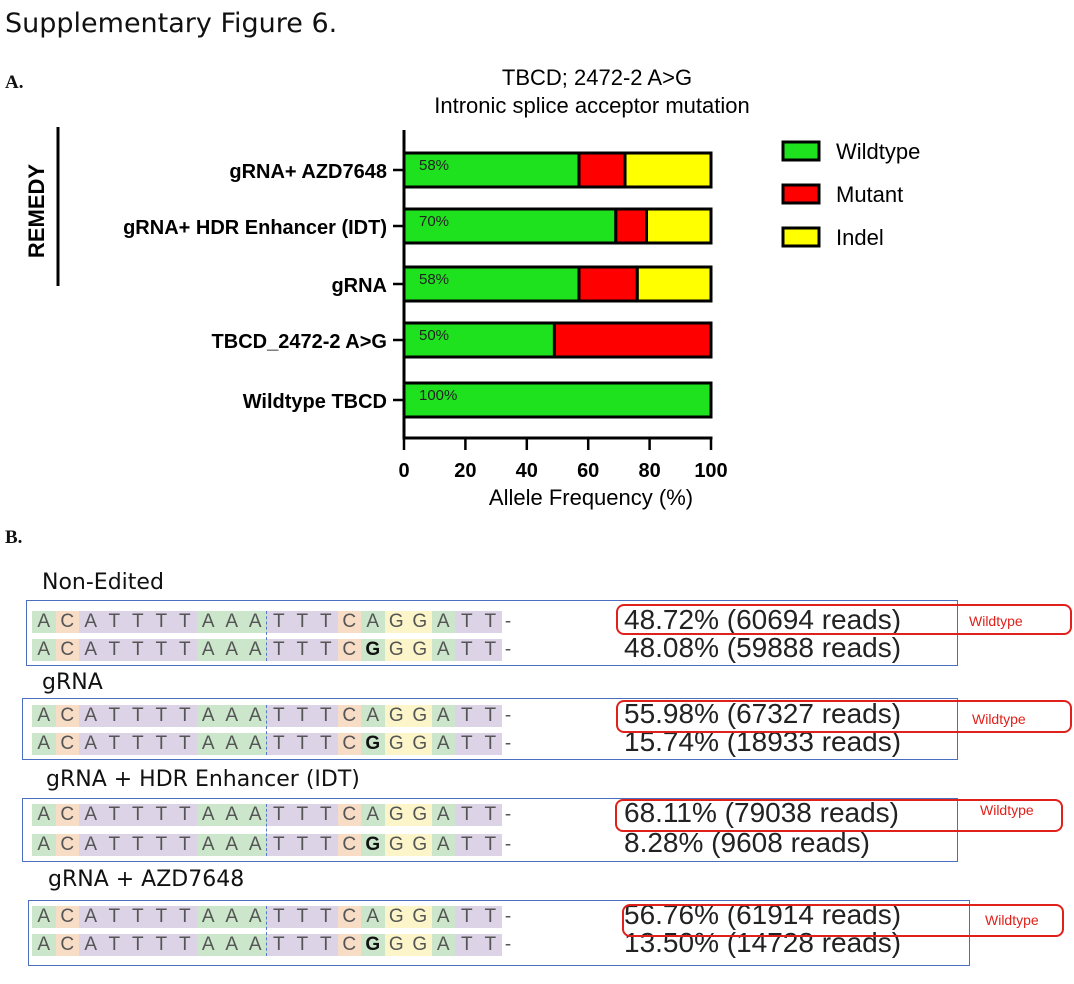 This screenshot has height=984, width=1074. What do you see at coordinates (36, 211) in the screenshot?
I see `group-label: REMEDY` at bounding box center [36, 211].